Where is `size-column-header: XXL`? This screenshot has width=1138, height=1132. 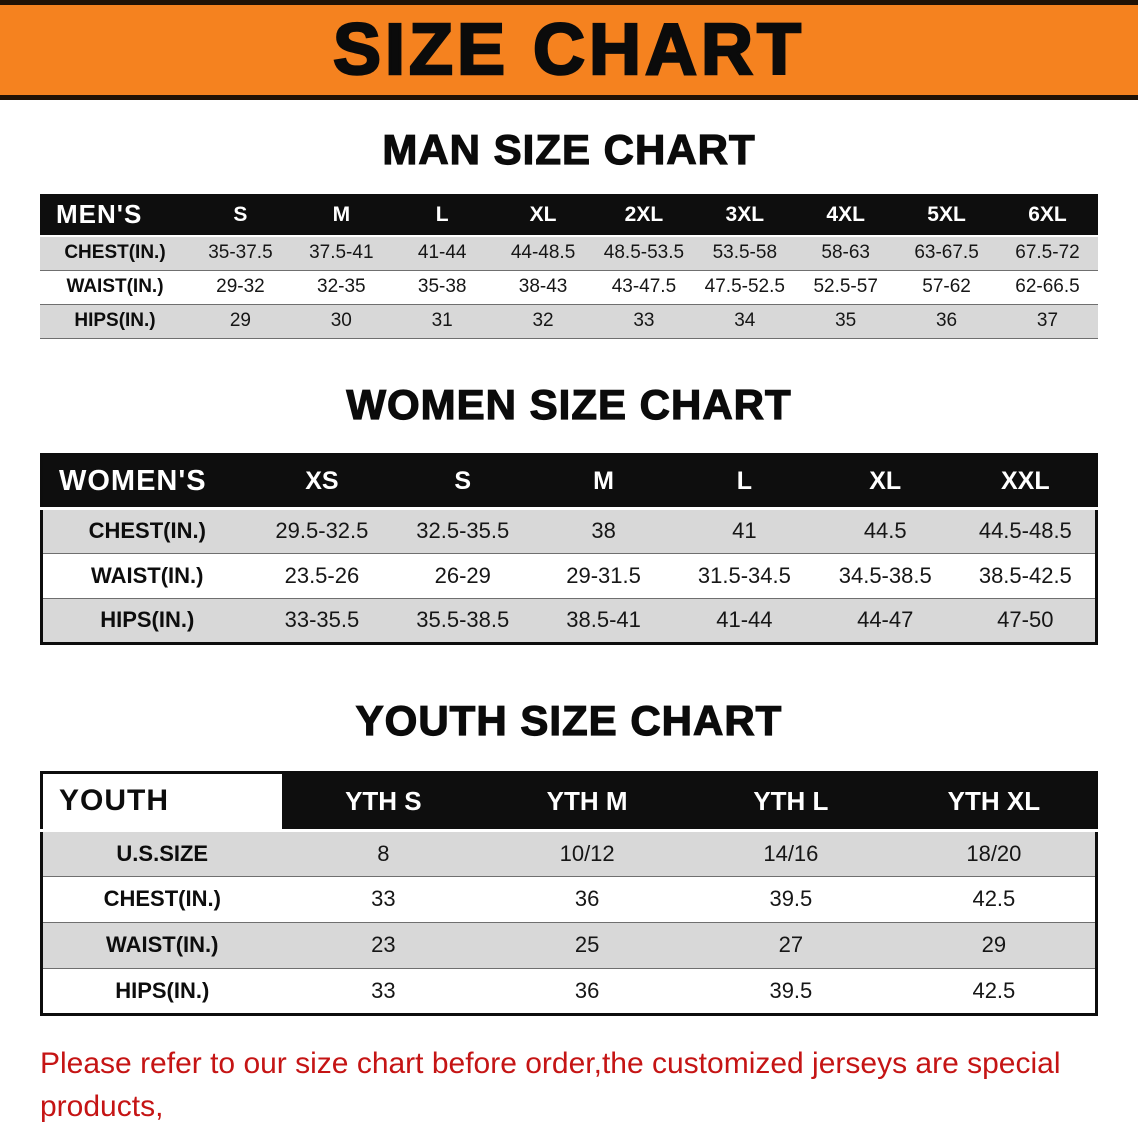
size-column-header: XXL is located at coordinates (1026, 482).